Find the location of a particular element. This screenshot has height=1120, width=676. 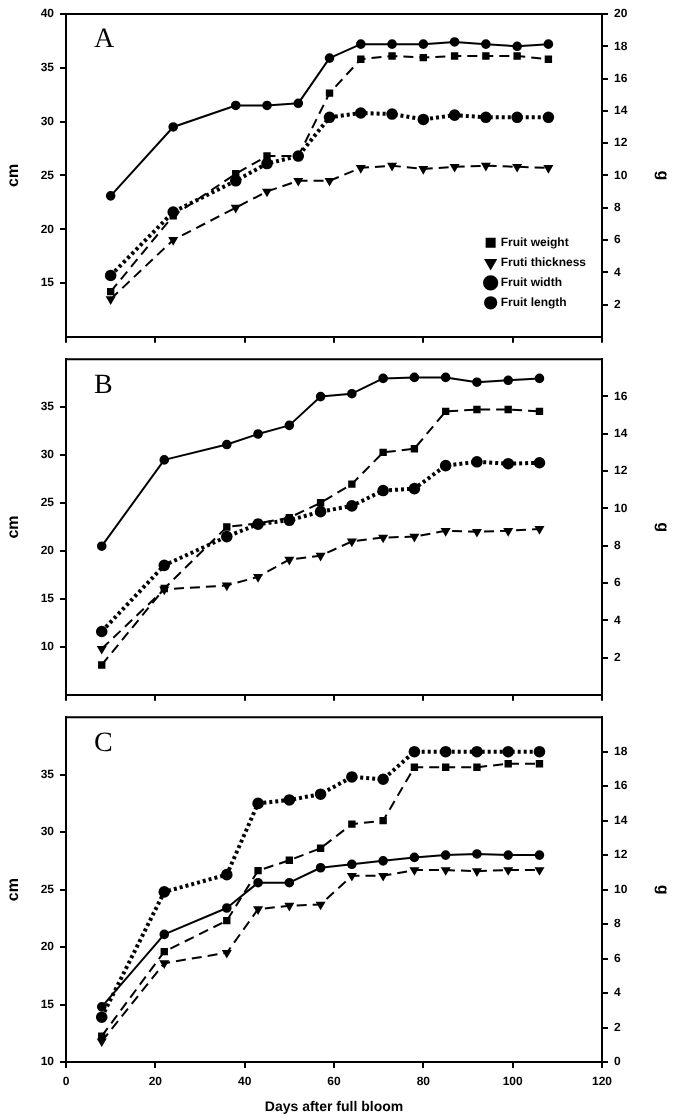

chart-title: C is located at coordinates (103, 743).